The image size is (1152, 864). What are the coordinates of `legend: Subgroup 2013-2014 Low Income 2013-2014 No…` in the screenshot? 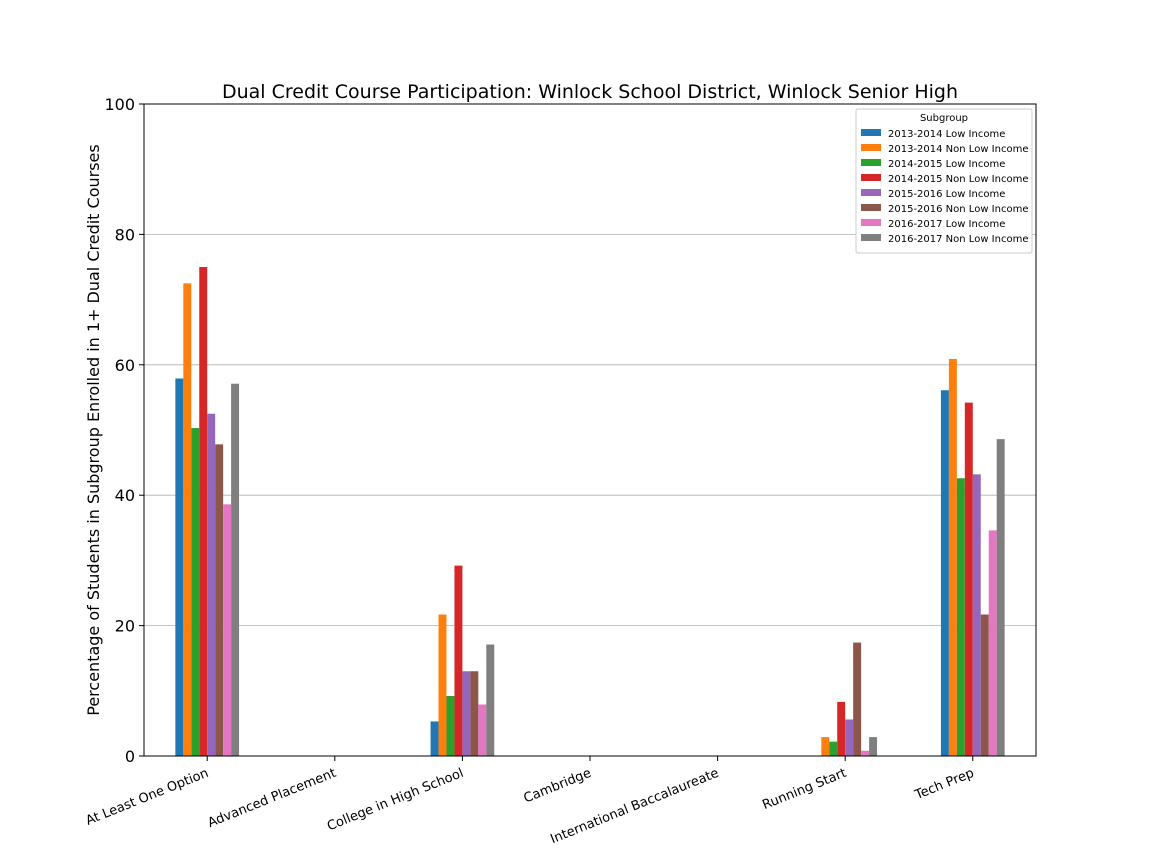 It's located at (944, 181).